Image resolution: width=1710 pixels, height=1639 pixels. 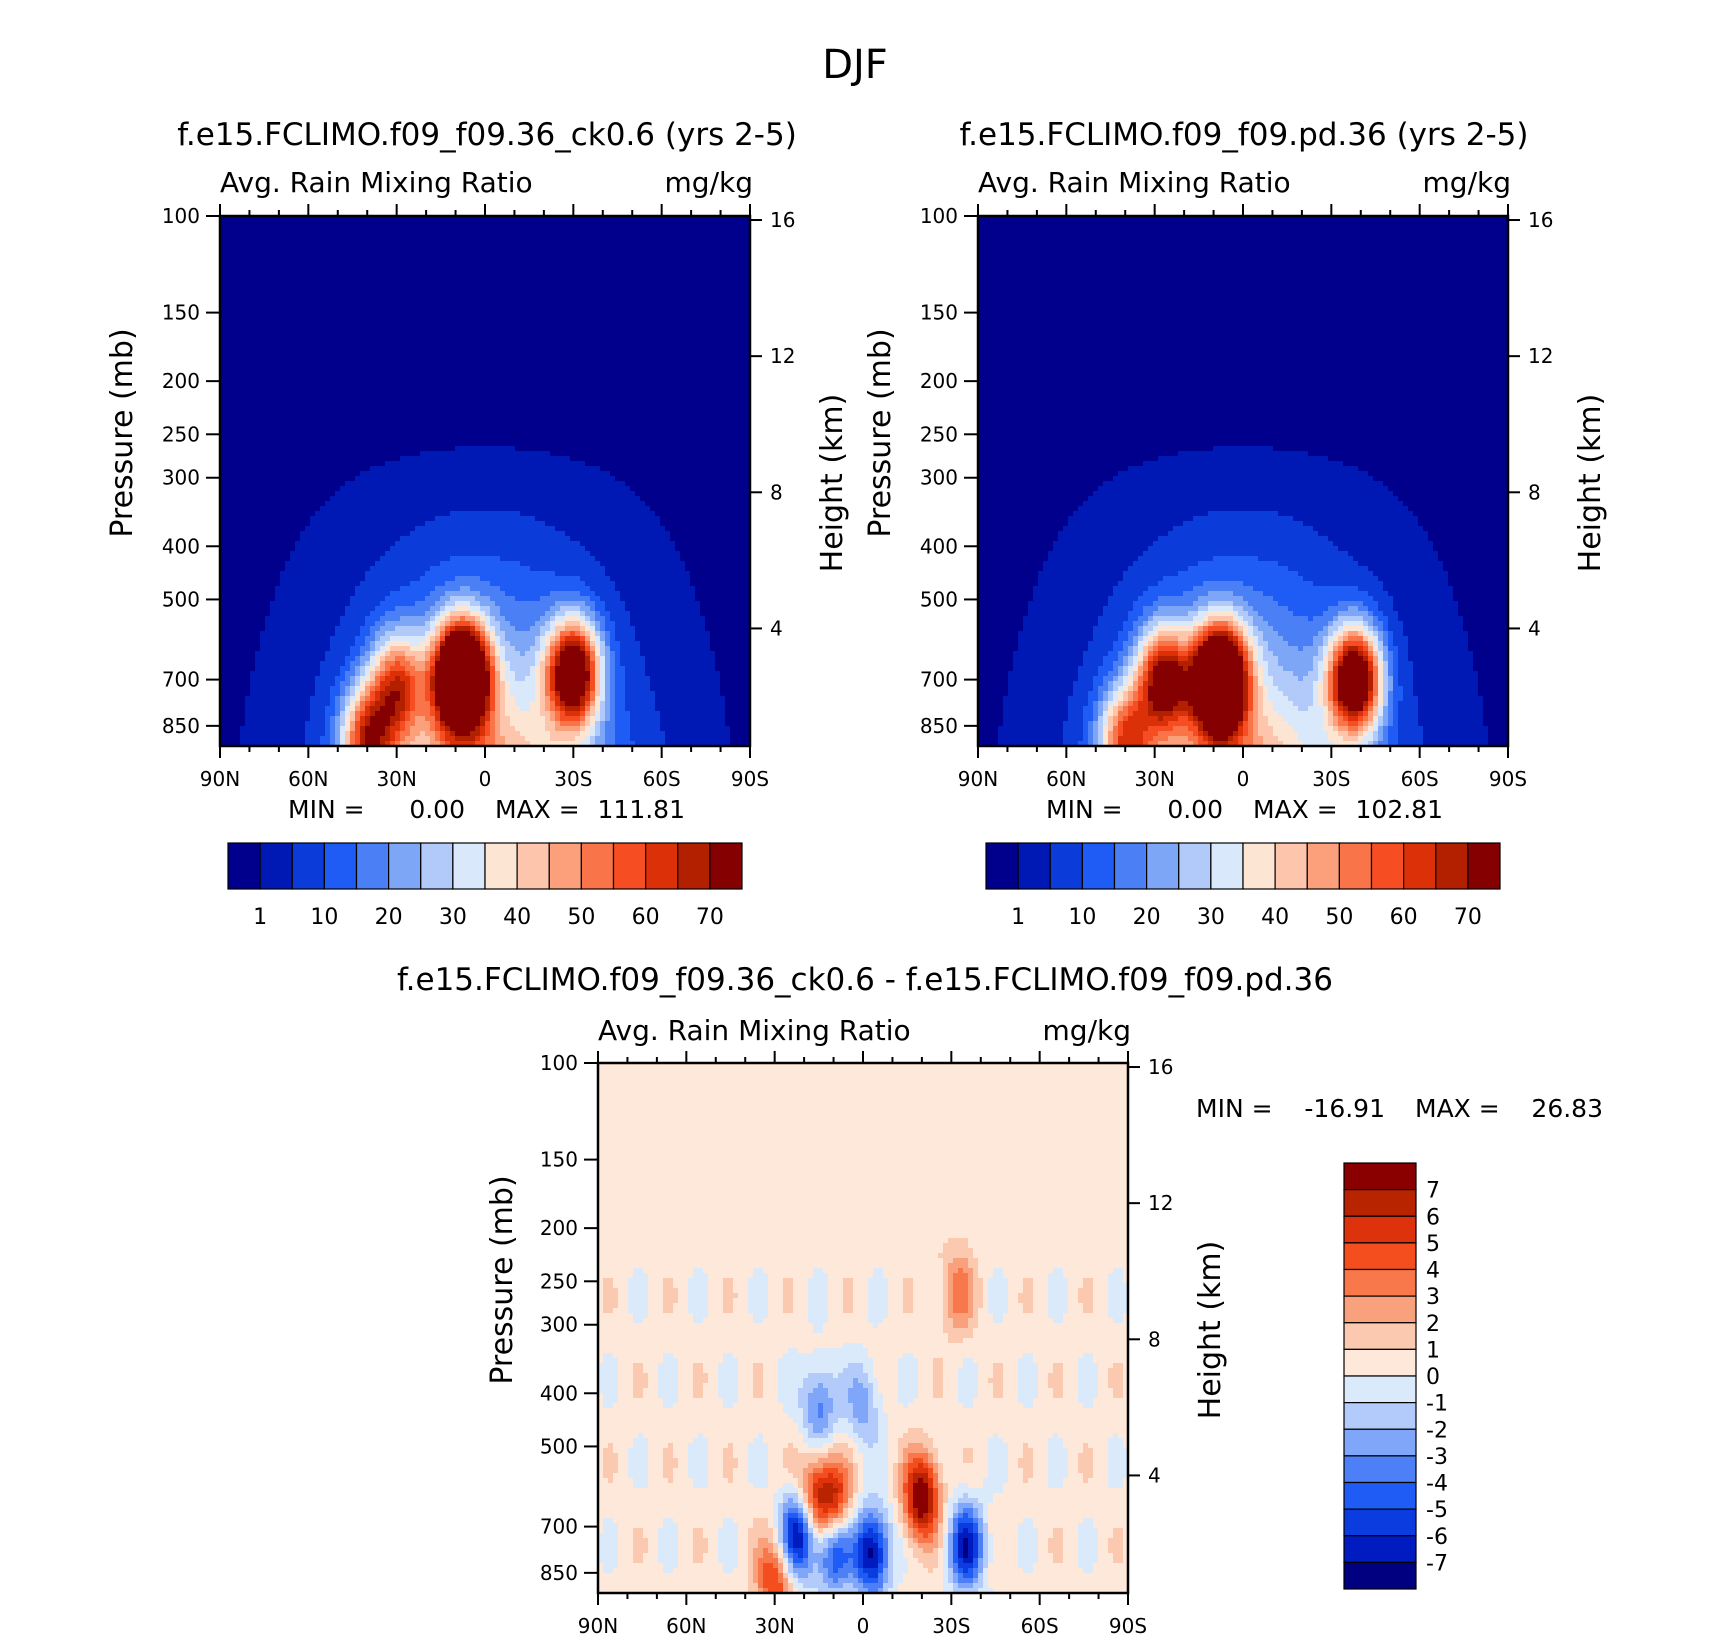 What do you see at coordinates (1211, 917) in the screenshot?
I see `colorbar-label: 30` at bounding box center [1211, 917].